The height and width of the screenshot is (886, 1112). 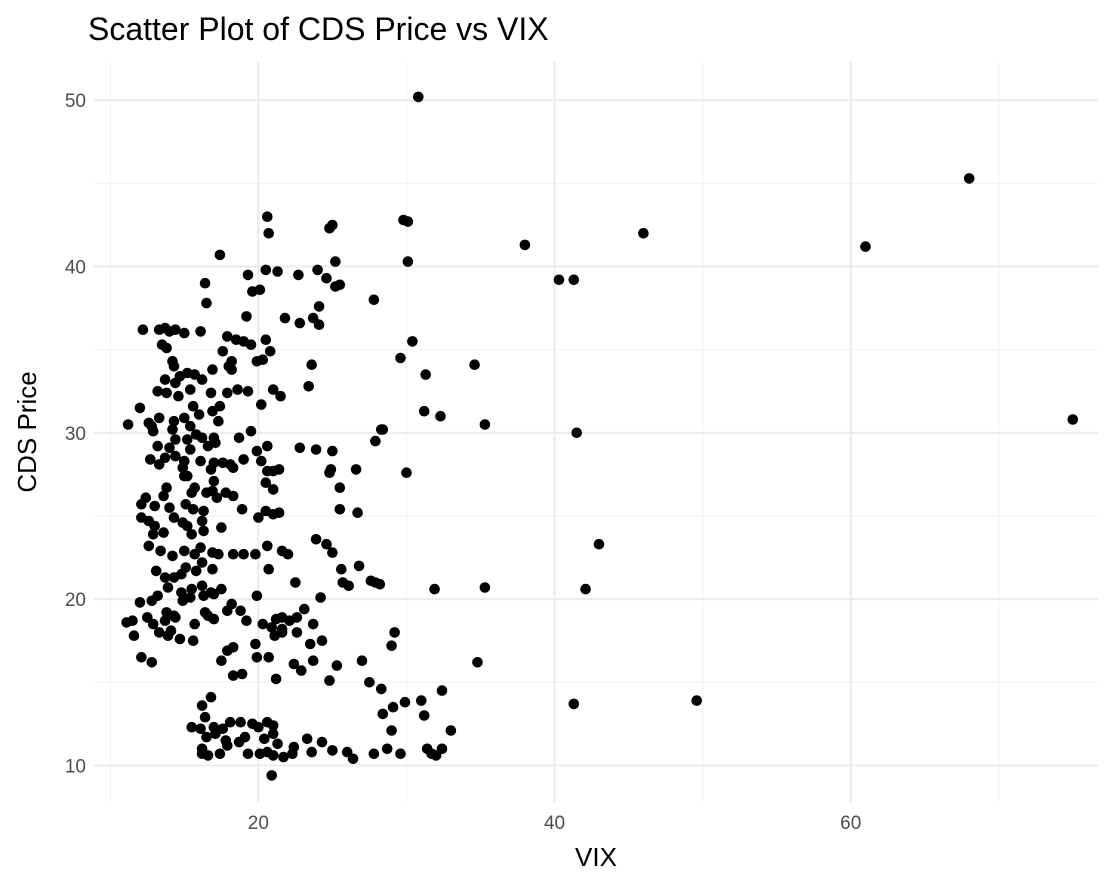 I want to click on x-tick-label: 20, so click(x=258, y=823).